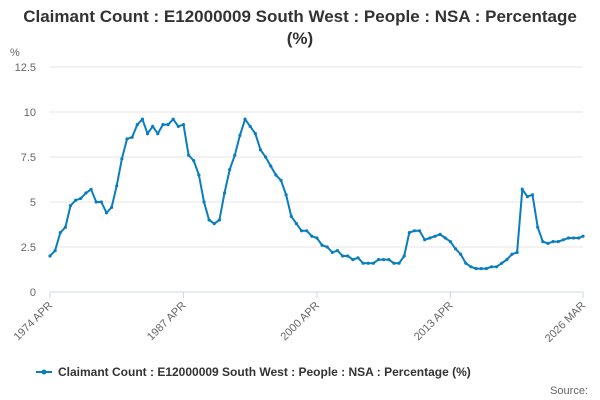 The image size is (600, 400). Describe the element at coordinates (301, 322) in the screenshot. I see `x-tick-label: 2000 APR` at that location.